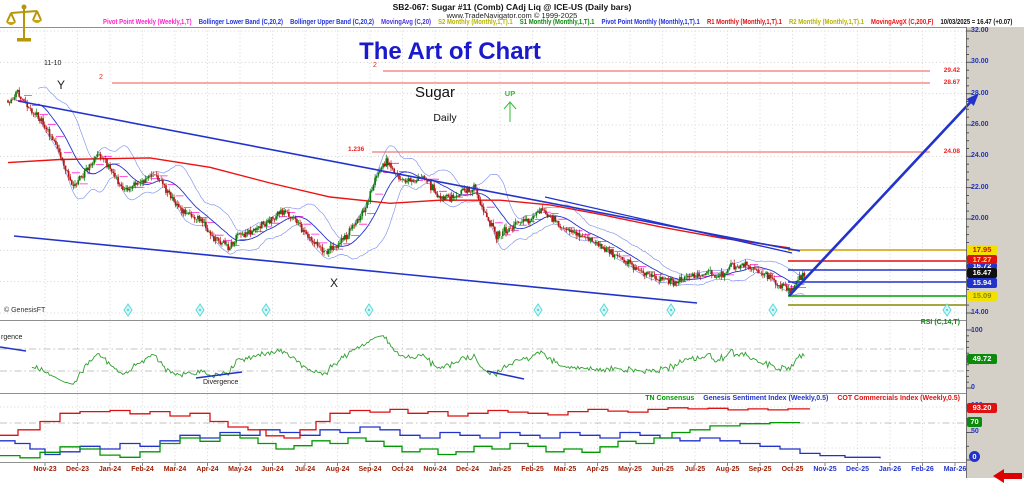 Image resolution: width=1024 pixels, height=485 pixels. What do you see at coordinates (980, 218) in the screenshot?
I see `axis-label: 20.00` at bounding box center [980, 218].